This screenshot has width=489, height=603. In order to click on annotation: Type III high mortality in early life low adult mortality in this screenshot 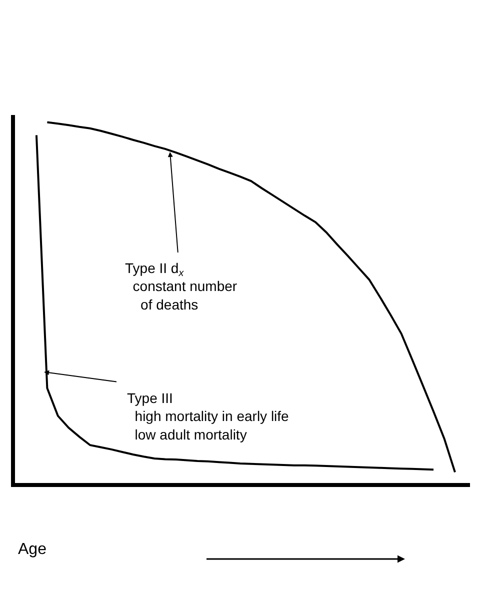, I will do `click(208, 416)`.